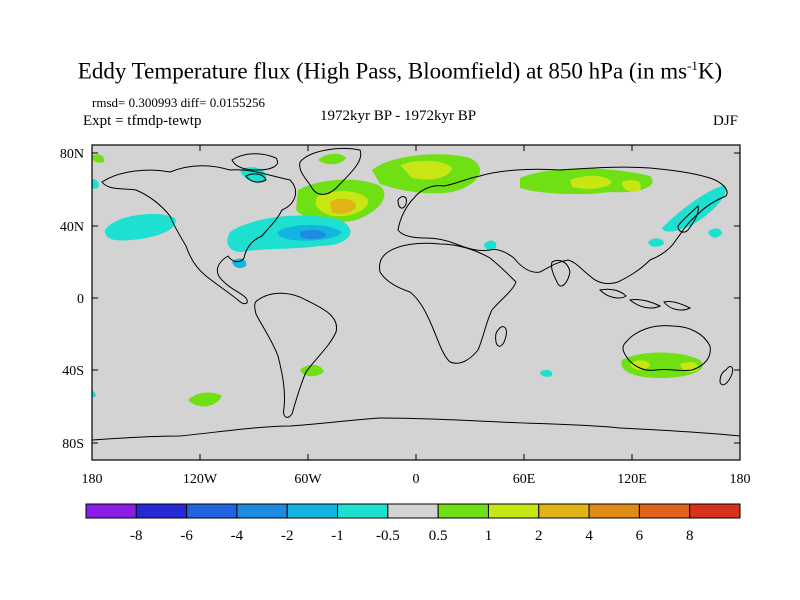 Image resolution: width=800 pixels, height=600 pixels. What do you see at coordinates (98, 158) in the screenshot?
I see `anomaly-aleutian` at bounding box center [98, 158].